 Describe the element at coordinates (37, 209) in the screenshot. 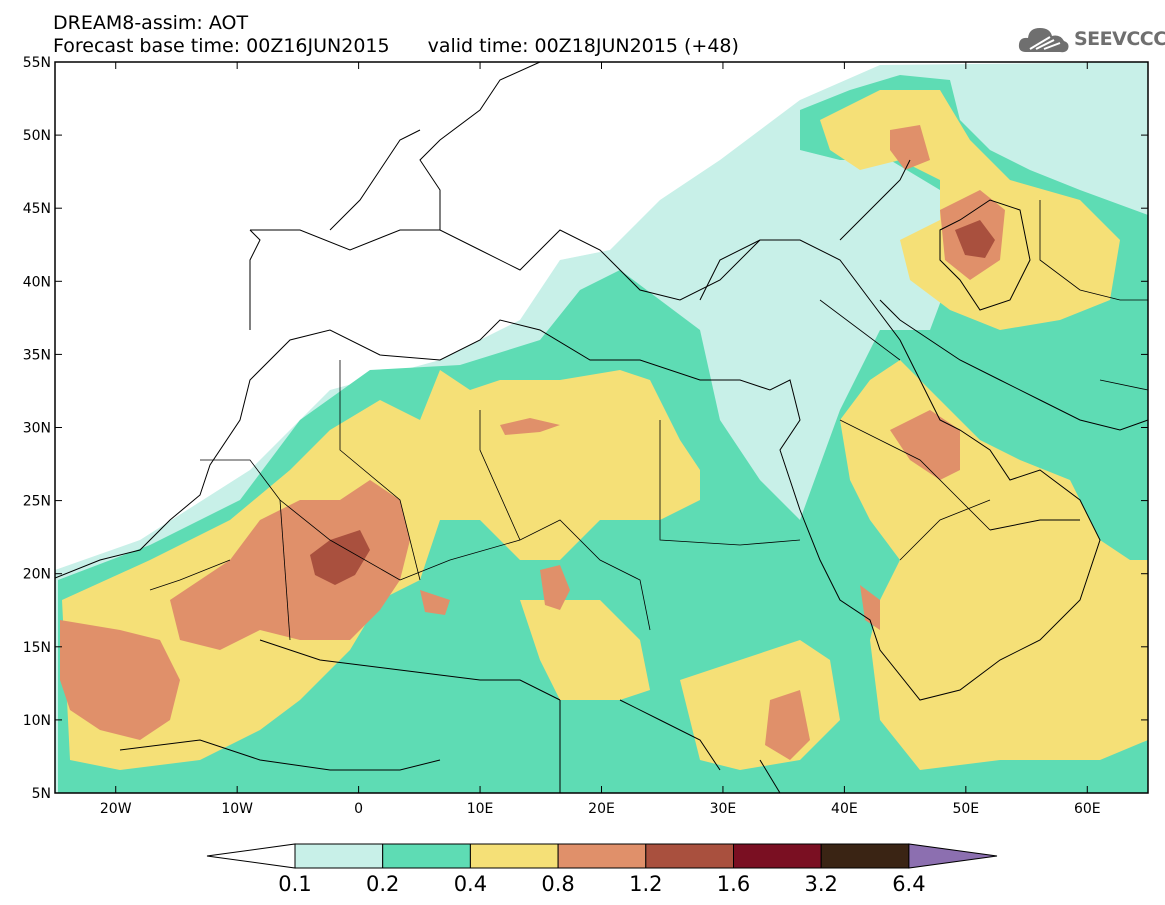

I see `lat-tick-label: 45N` at that location.